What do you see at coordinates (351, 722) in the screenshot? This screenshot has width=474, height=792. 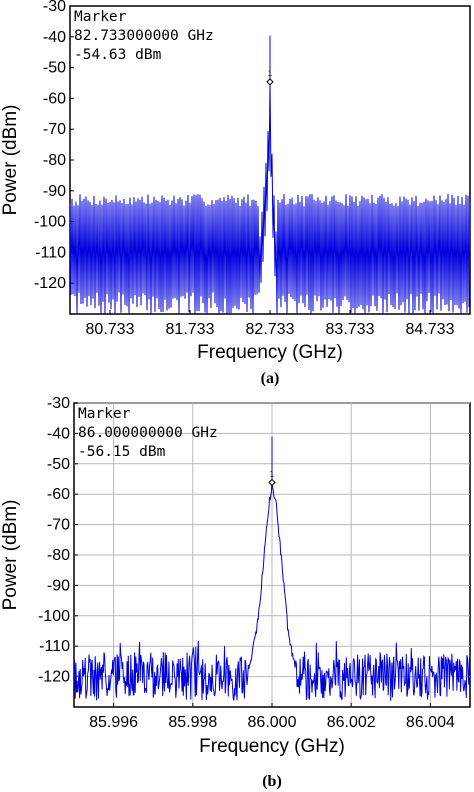 I see `x-tick-label: 86.002` at bounding box center [351, 722].